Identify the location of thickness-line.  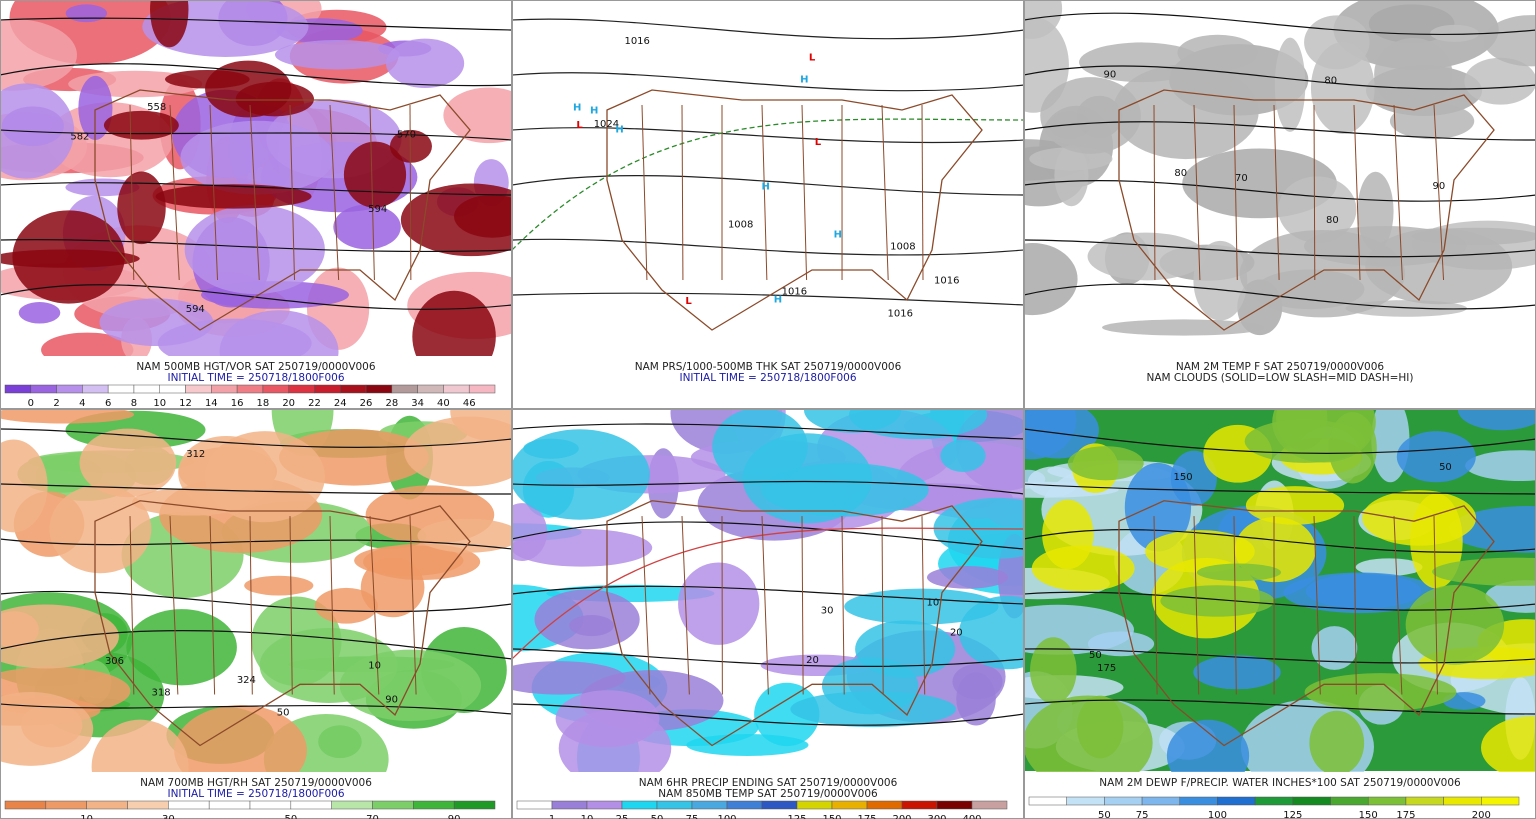
(768, 184).